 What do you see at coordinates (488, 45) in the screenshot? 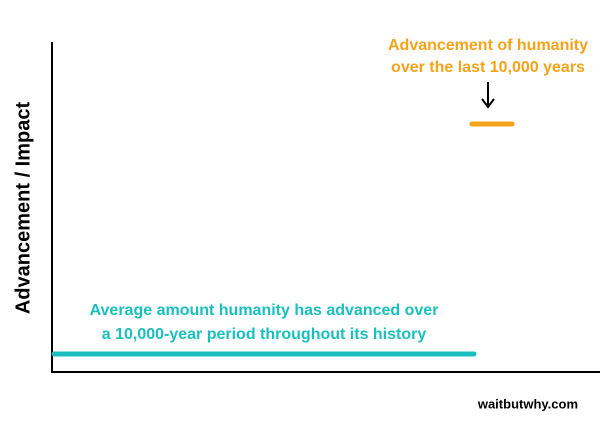
I see `annotation: Advancement of humanity` at bounding box center [488, 45].